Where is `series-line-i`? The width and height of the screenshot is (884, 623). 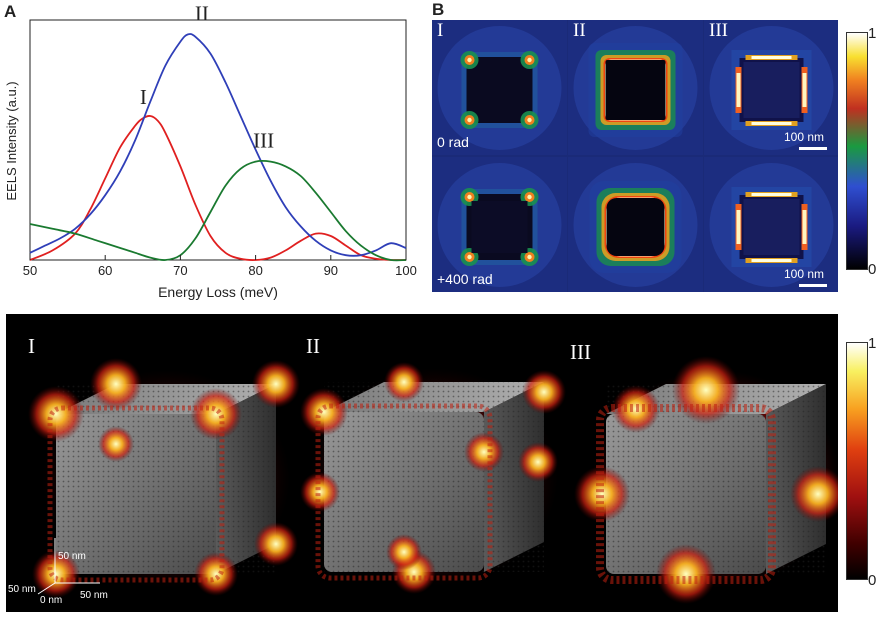
series-line-i is located at coordinates (218, 188).